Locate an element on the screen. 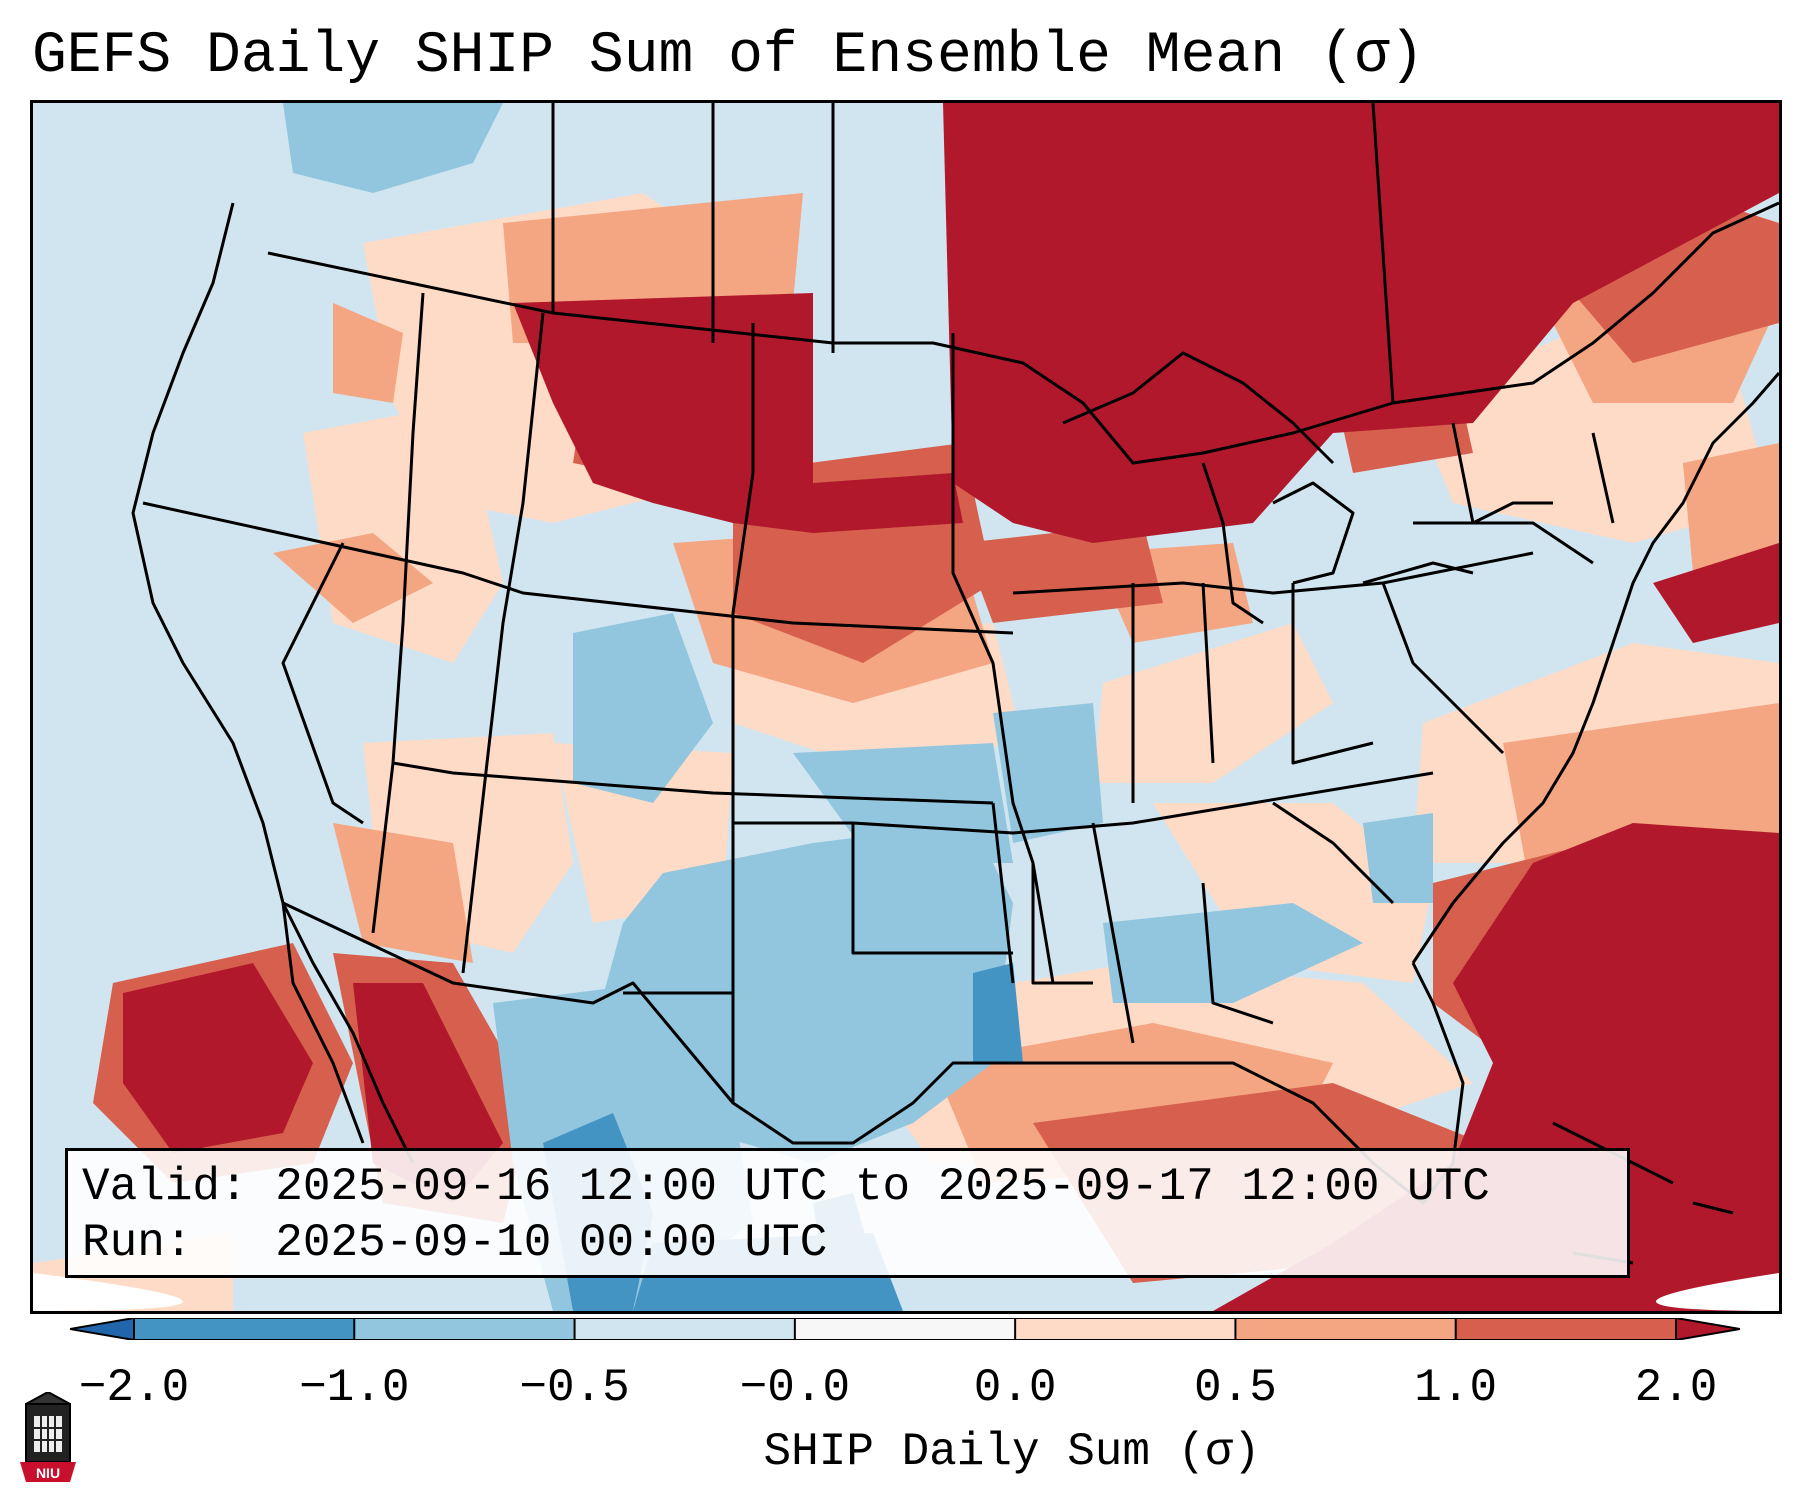 Image resolution: width=1803 pixels, height=1506 pixels. colorbar-tick-label: −0.5 is located at coordinates (574, 1388).